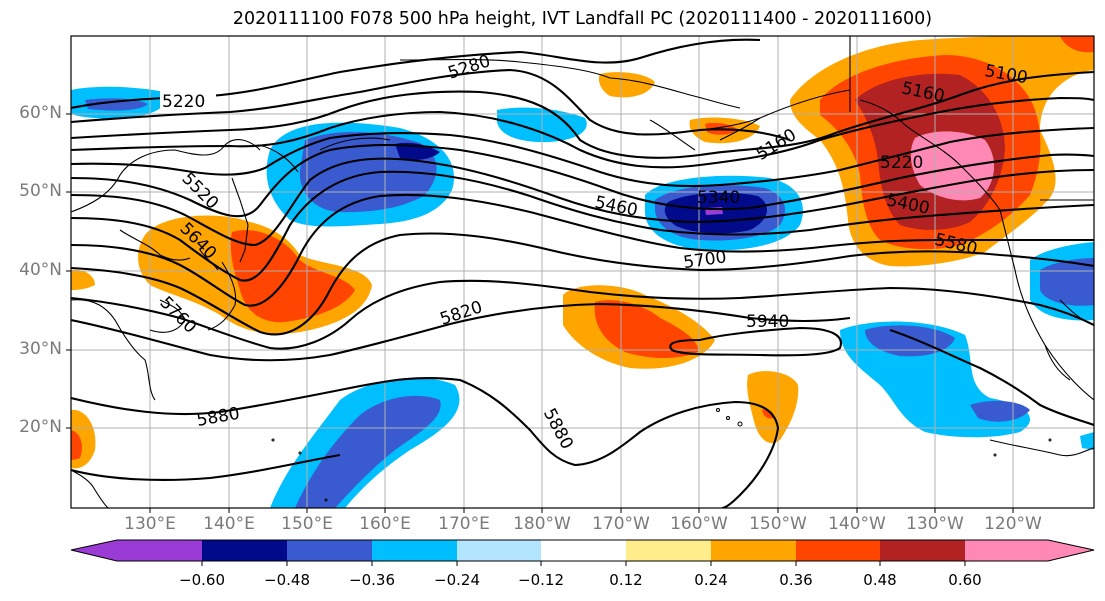 The image size is (1105, 601). I want to click on colorbar-tick-label: 0.36, so click(796, 580).